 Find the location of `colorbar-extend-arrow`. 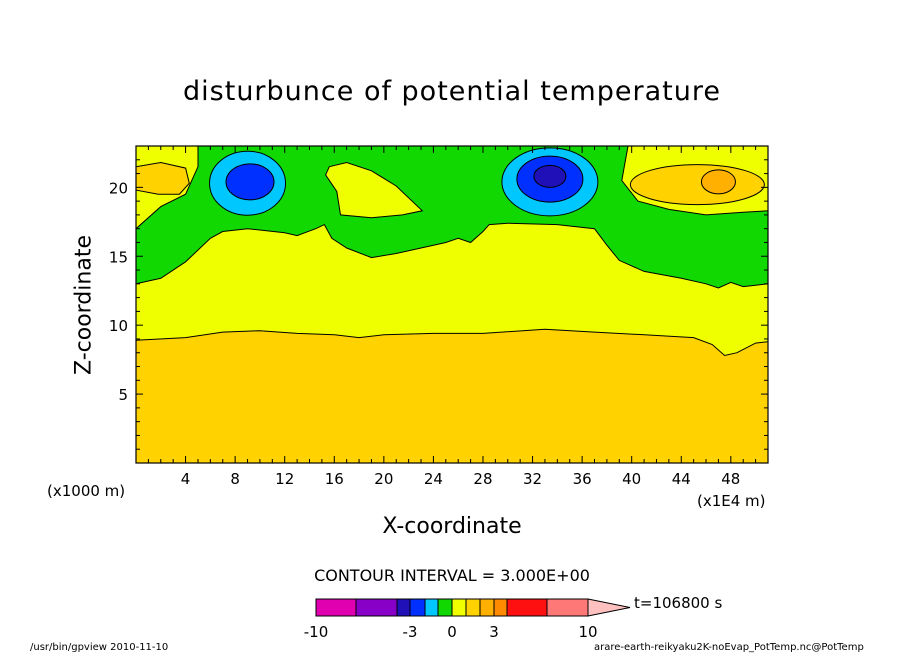

colorbar-extend-arrow is located at coordinates (609, 607).